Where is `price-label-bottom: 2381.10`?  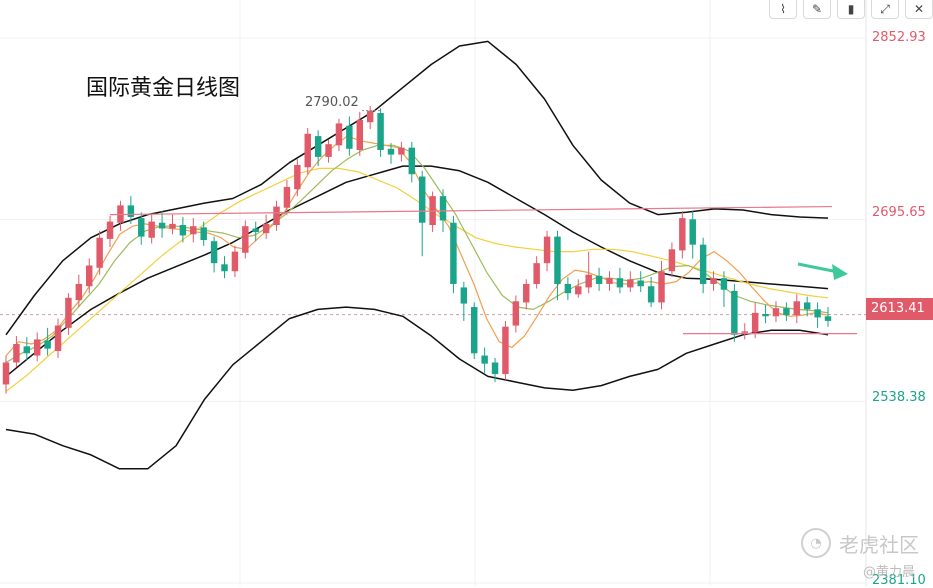
price-label-bottom: 2381.10 is located at coordinates (899, 580).